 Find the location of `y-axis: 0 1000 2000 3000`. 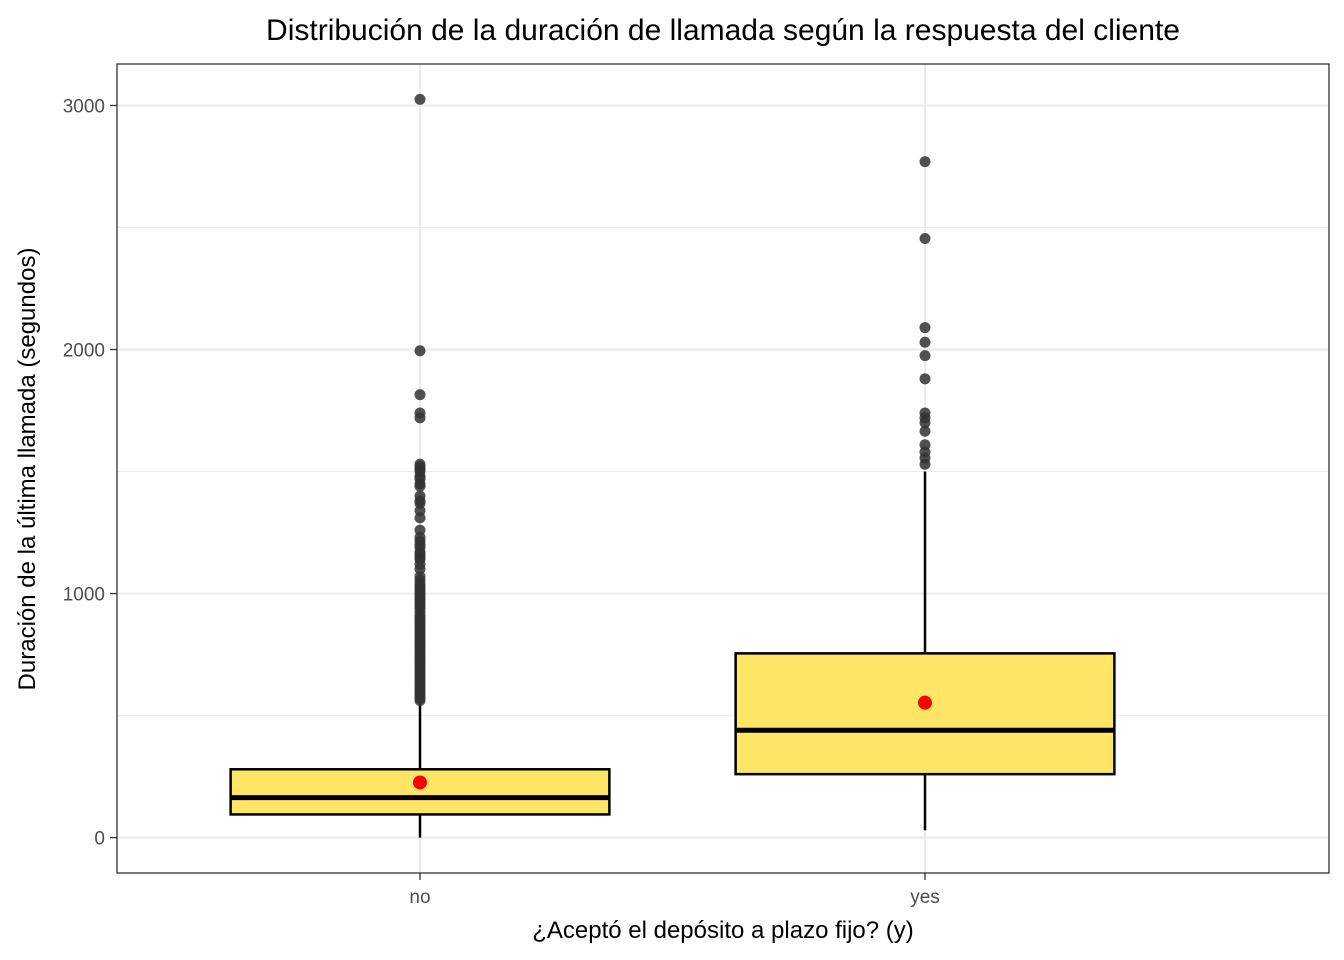

y-axis: 0 1000 2000 3000 is located at coordinates (90, 473).